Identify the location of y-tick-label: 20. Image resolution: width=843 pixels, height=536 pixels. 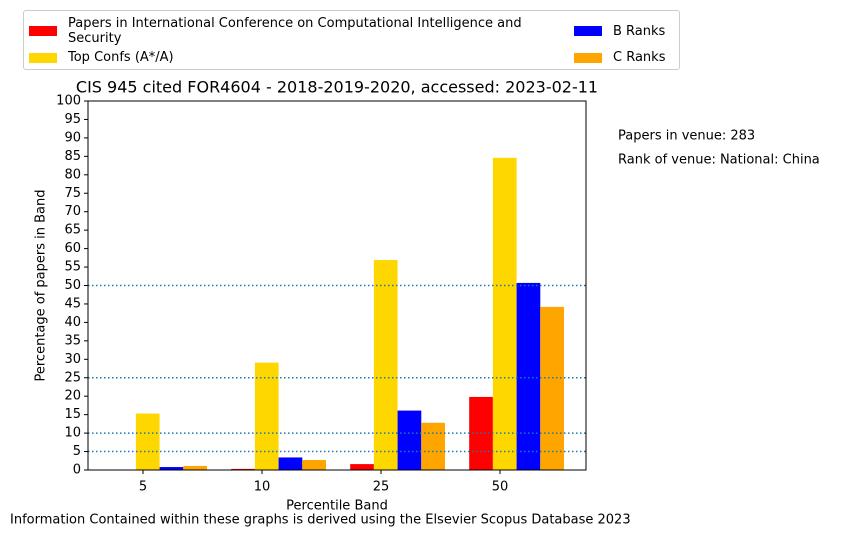
(72, 396).